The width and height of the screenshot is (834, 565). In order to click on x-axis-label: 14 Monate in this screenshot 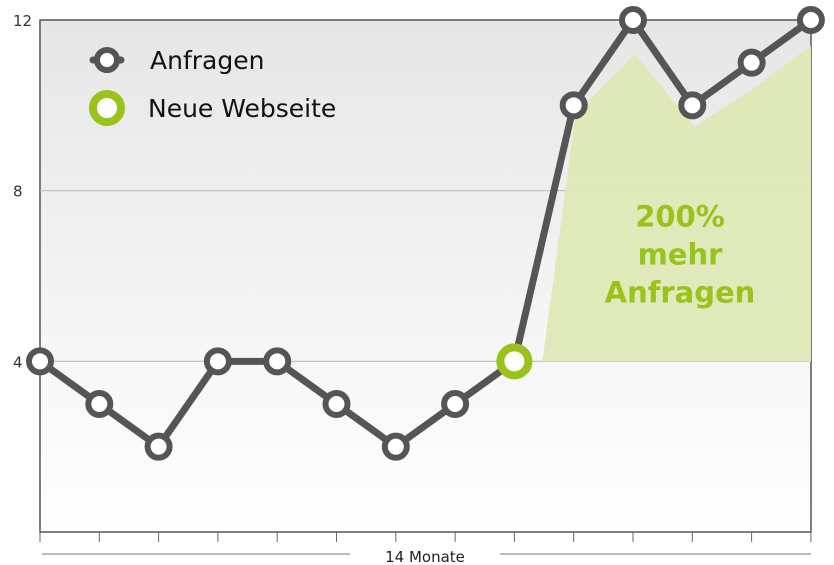, I will do `click(425, 556)`.